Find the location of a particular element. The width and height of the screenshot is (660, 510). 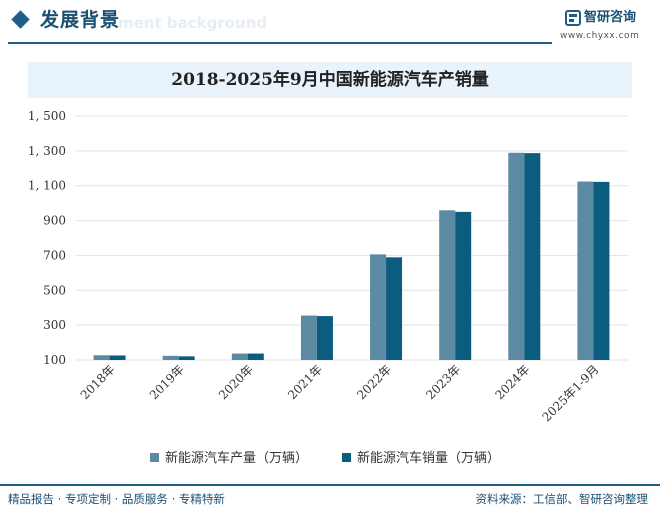

chart-title: 2018-2025年9月中国新能源汽车产销量 is located at coordinates (330, 80).